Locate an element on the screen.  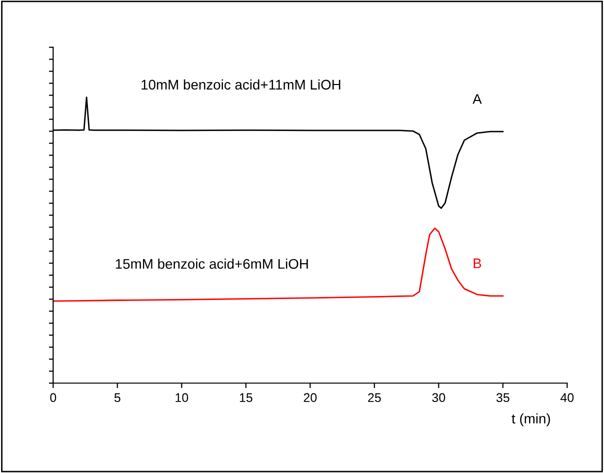
x-axis-title: t (min) is located at coordinates (531, 419).